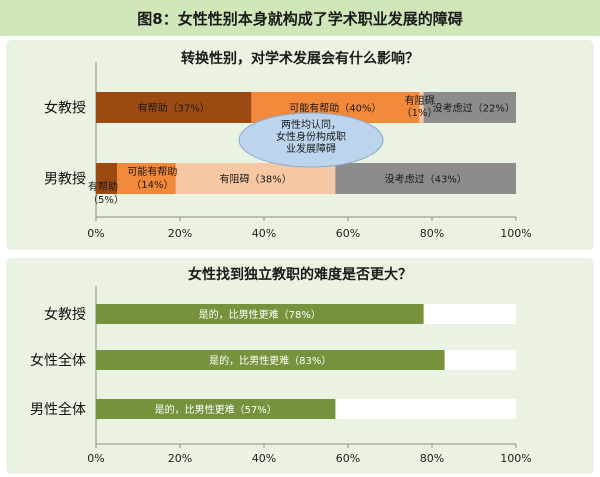  I want to click on bar-label: 是的，比男性更难（83%）, so click(270, 360).